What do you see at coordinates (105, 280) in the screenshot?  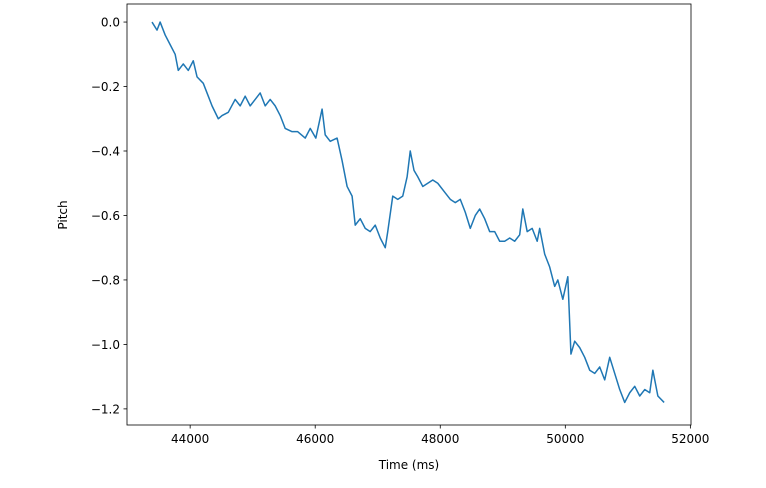 I see `y-tick-label: −0.8` at bounding box center [105, 280].